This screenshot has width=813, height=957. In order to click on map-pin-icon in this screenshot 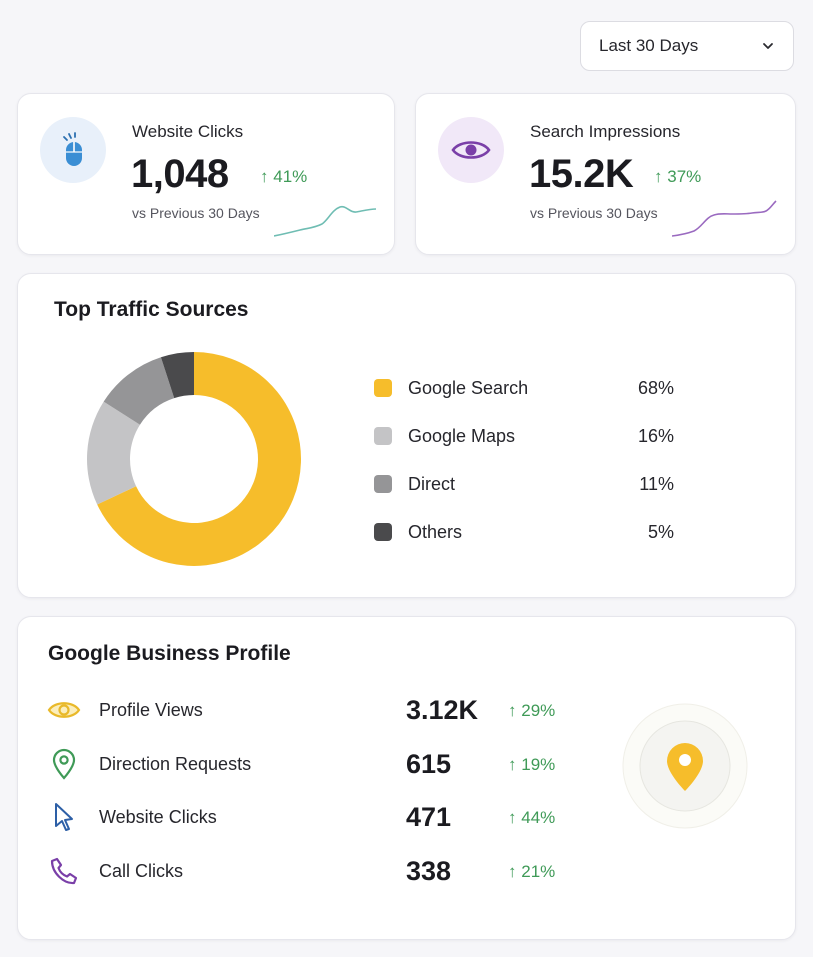, I will do `click(64, 764)`.